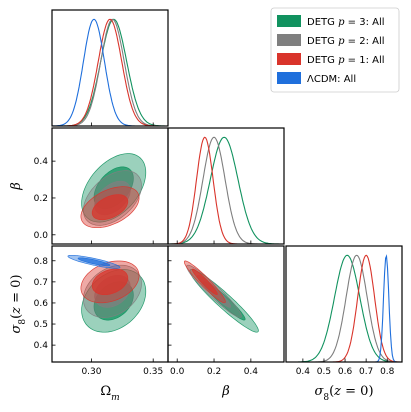  Describe the element at coordinates (343, 393) in the screenshot. I see `x-axis-label-s8: σ8(z = 0)` at that location.